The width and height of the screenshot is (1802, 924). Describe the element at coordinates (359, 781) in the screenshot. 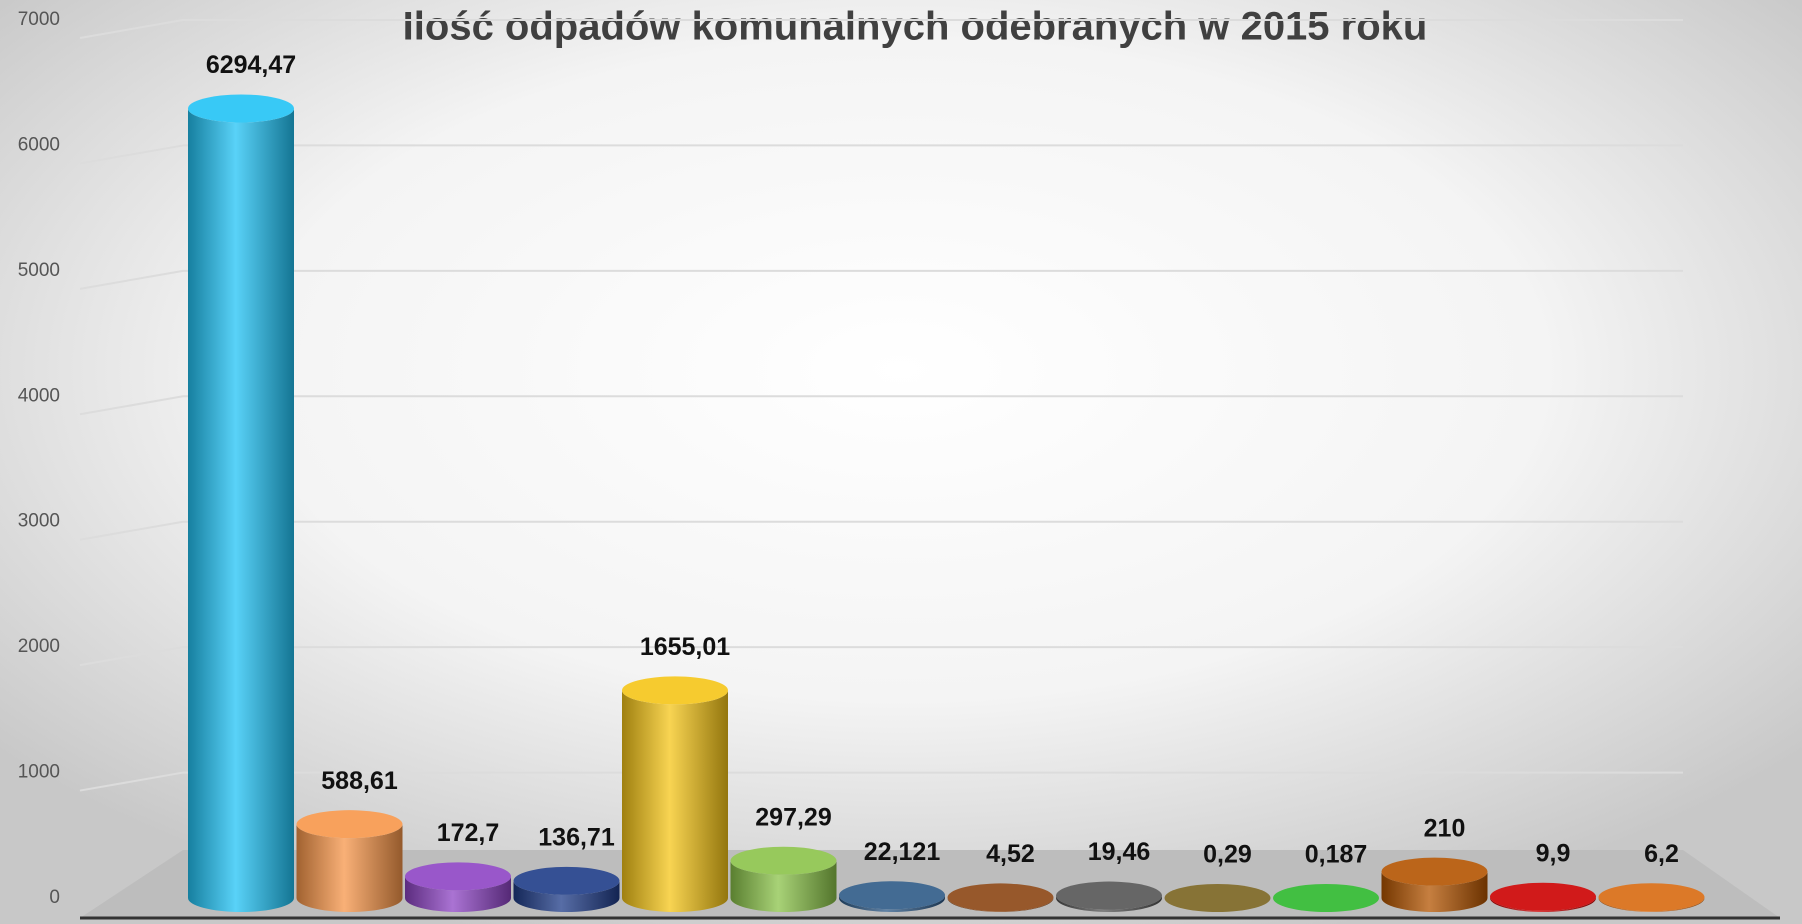

I see `value-label: 588,61` at that location.